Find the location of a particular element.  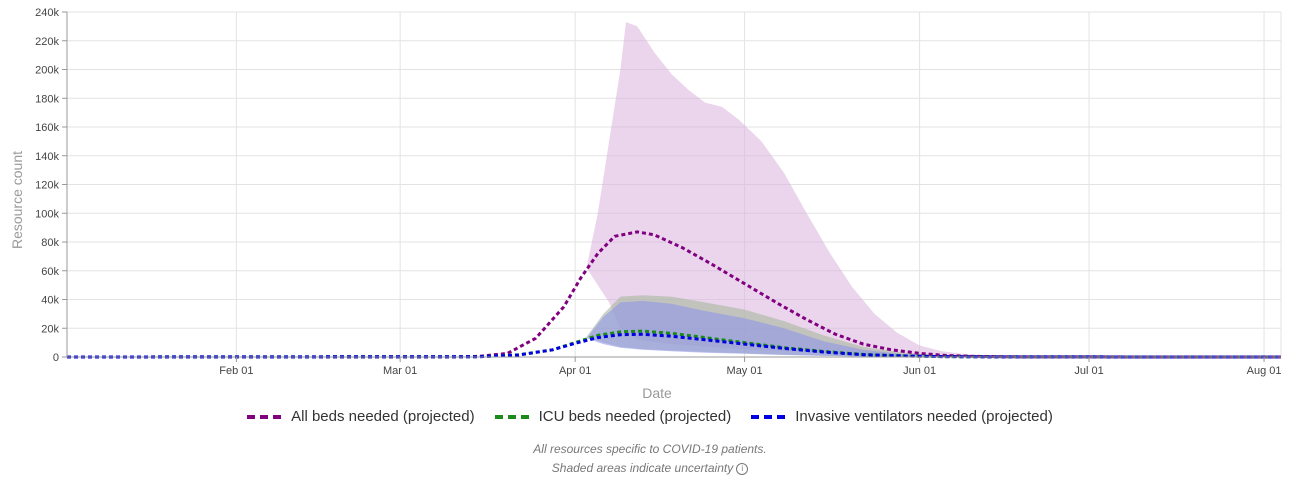

y-tick-label: 180k is located at coordinates (47, 99).